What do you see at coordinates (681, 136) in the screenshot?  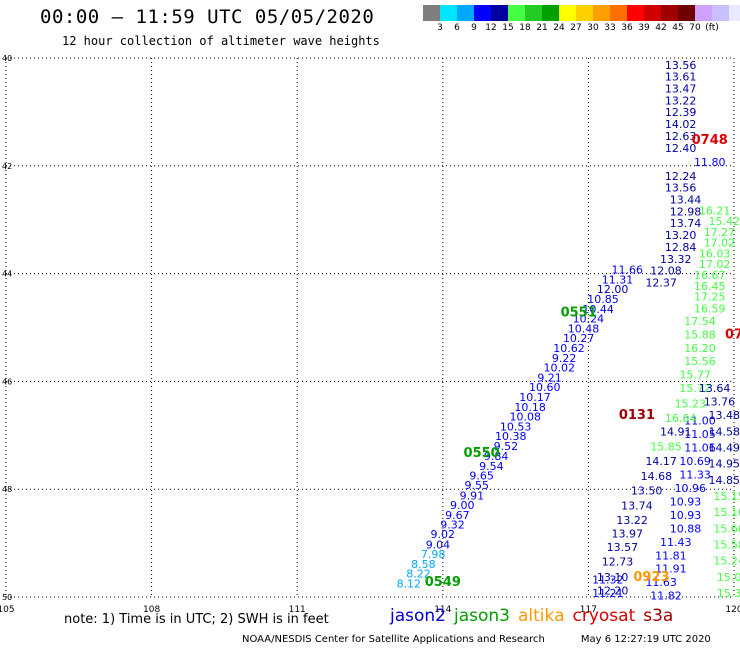 I see `swh-value-label: 12.63` at bounding box center [681, 136].